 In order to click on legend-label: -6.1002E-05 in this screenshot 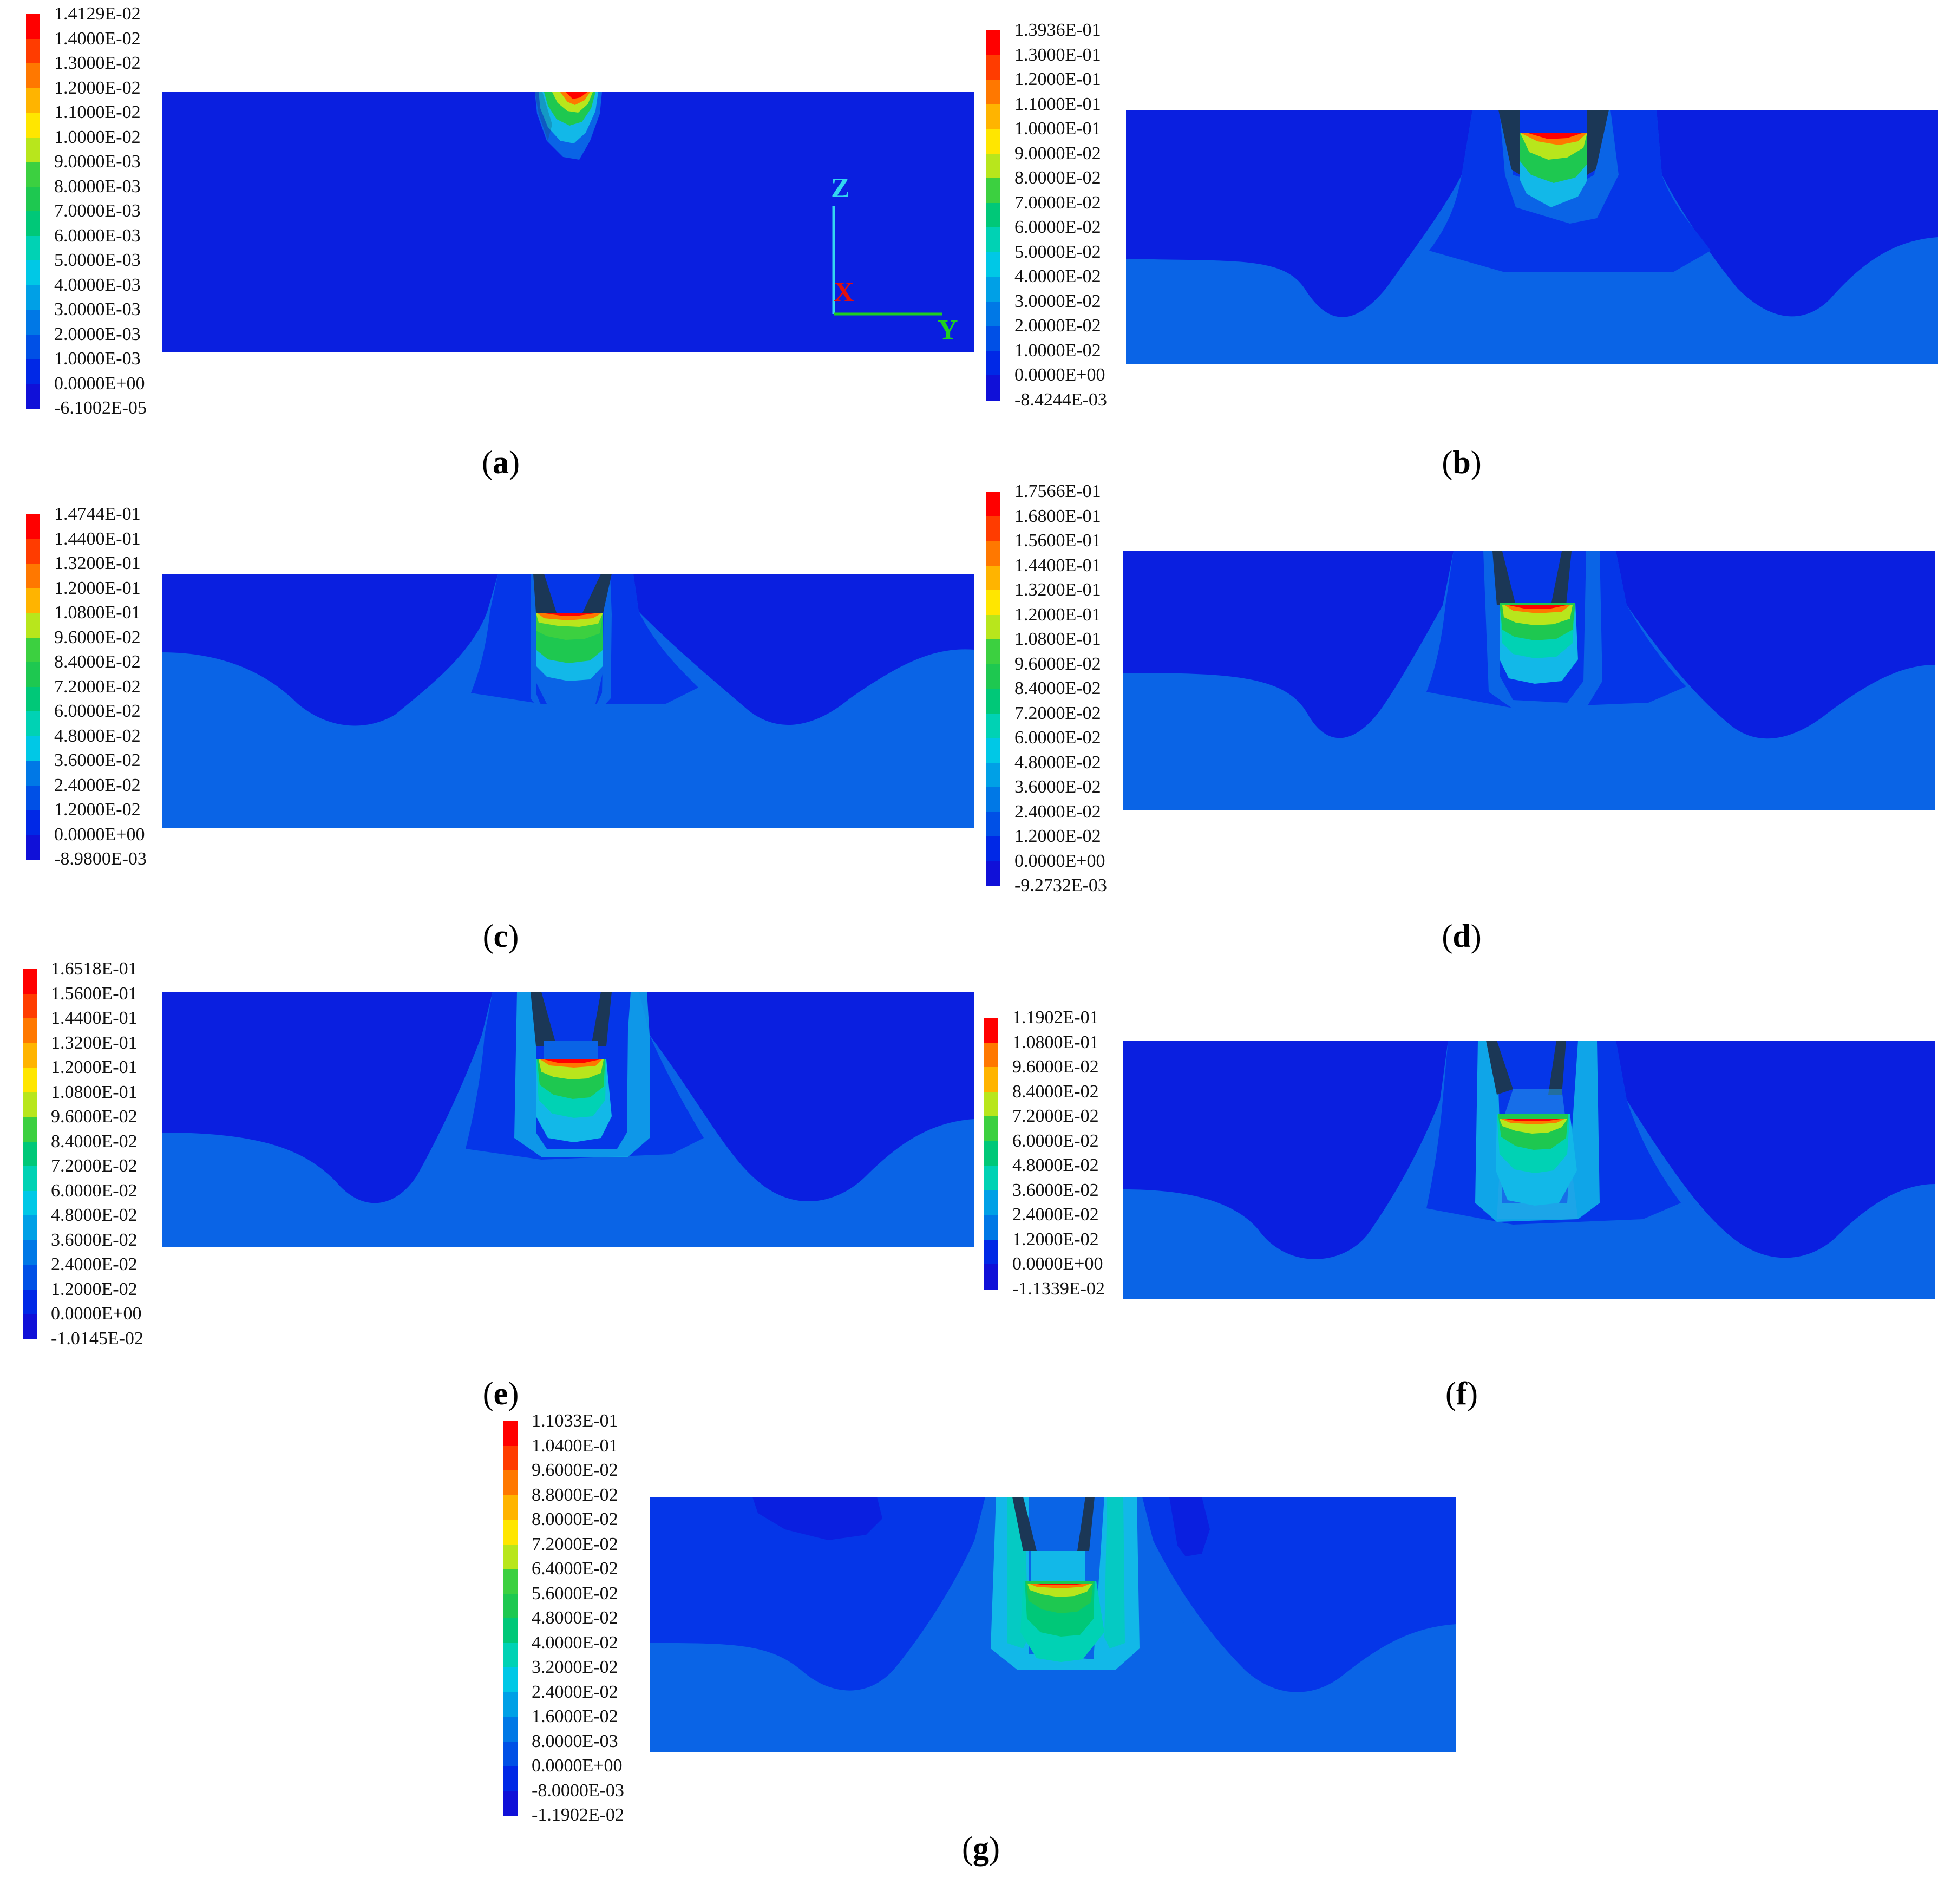, I will do `click(101, 408)`.